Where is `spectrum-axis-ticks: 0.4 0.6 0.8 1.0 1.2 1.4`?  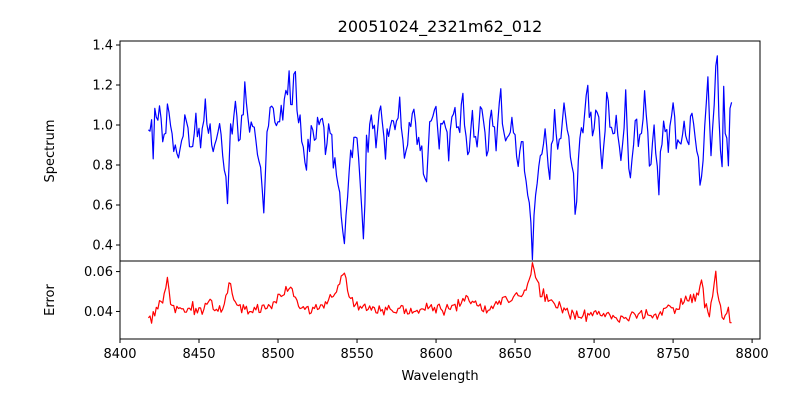
spectrum-axis-ticks: 0.4 0.6 0.8 1.0 1.2 1.4 is located at coordinates (106, 146).